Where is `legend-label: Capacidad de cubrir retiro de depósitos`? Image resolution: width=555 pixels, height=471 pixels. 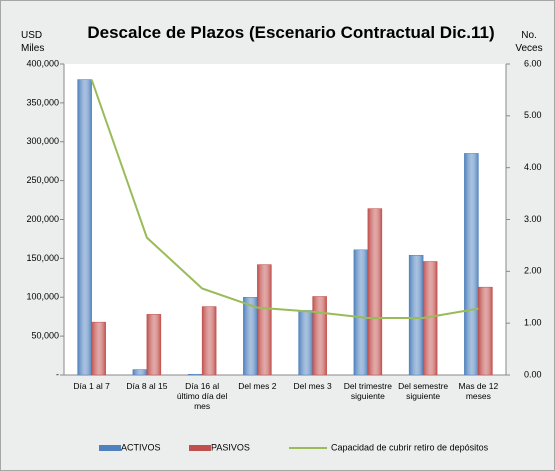
legend-label: Capacidad de cubrir retiro de depósitos is located at coordinates (410, 447).